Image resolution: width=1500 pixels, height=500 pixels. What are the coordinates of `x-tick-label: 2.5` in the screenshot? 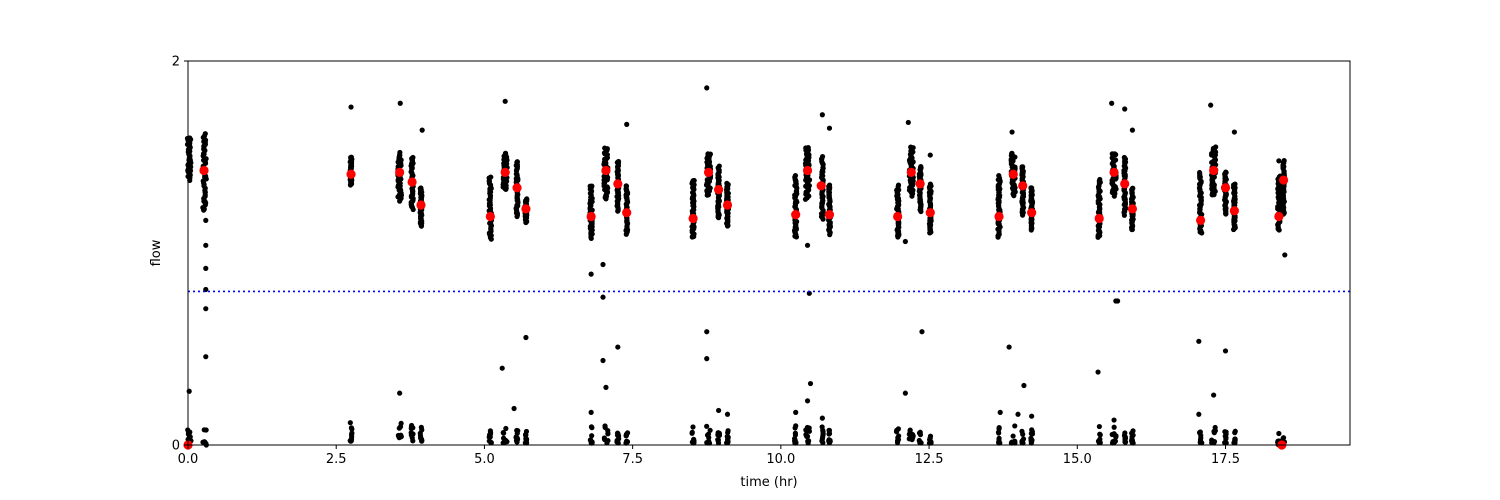 It's located at (336, 459).